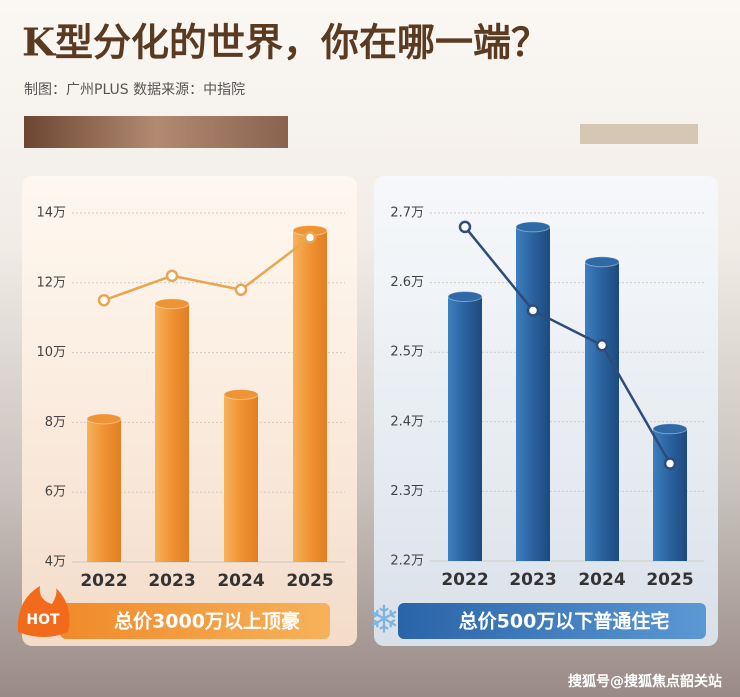  I want to click on y-tick-label: 10万, so click(51, 352).